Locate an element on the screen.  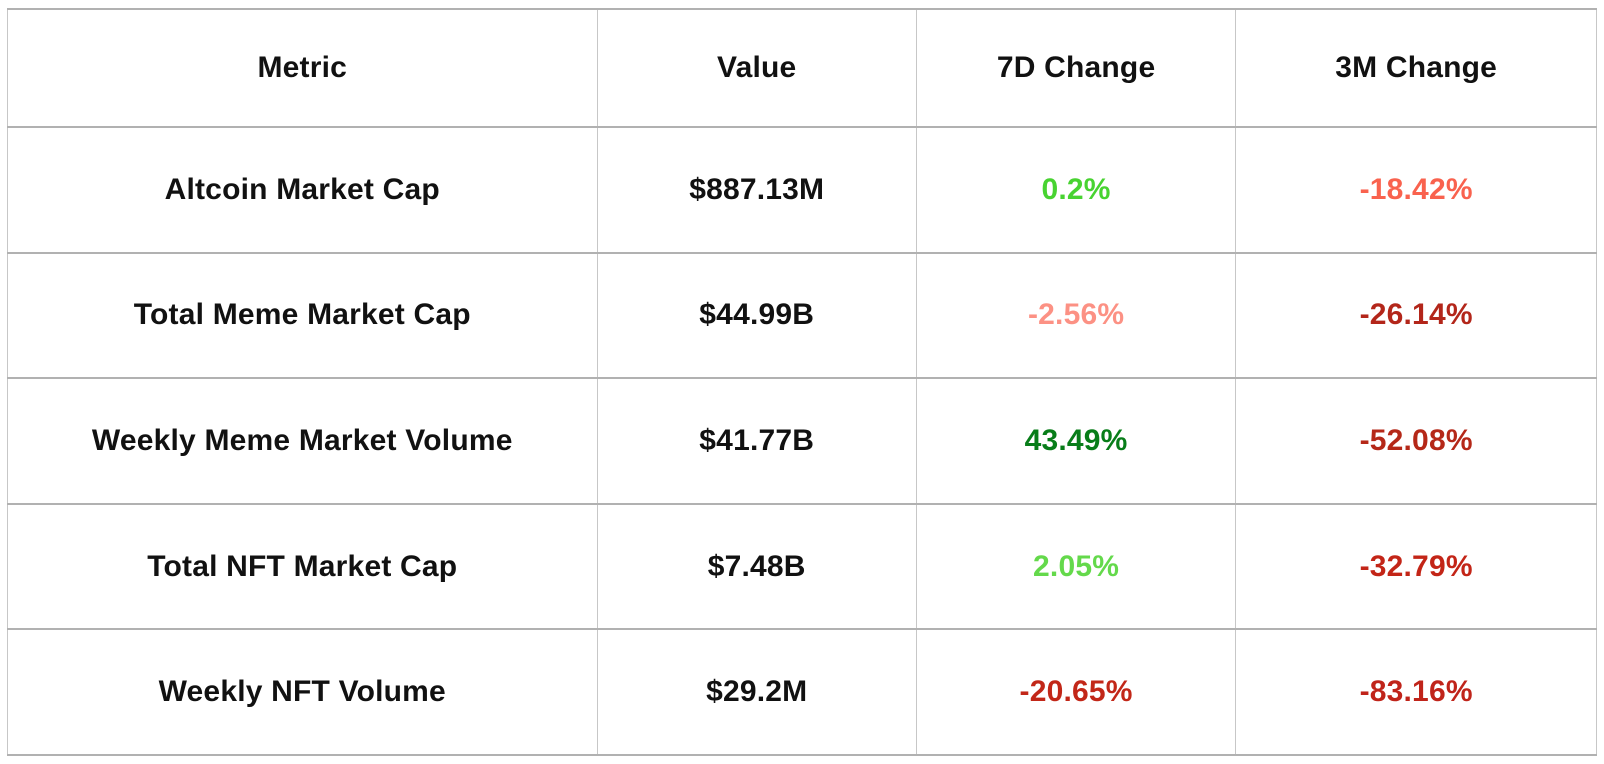
value-cell: $44.99B is located at coordinates (756, 315).